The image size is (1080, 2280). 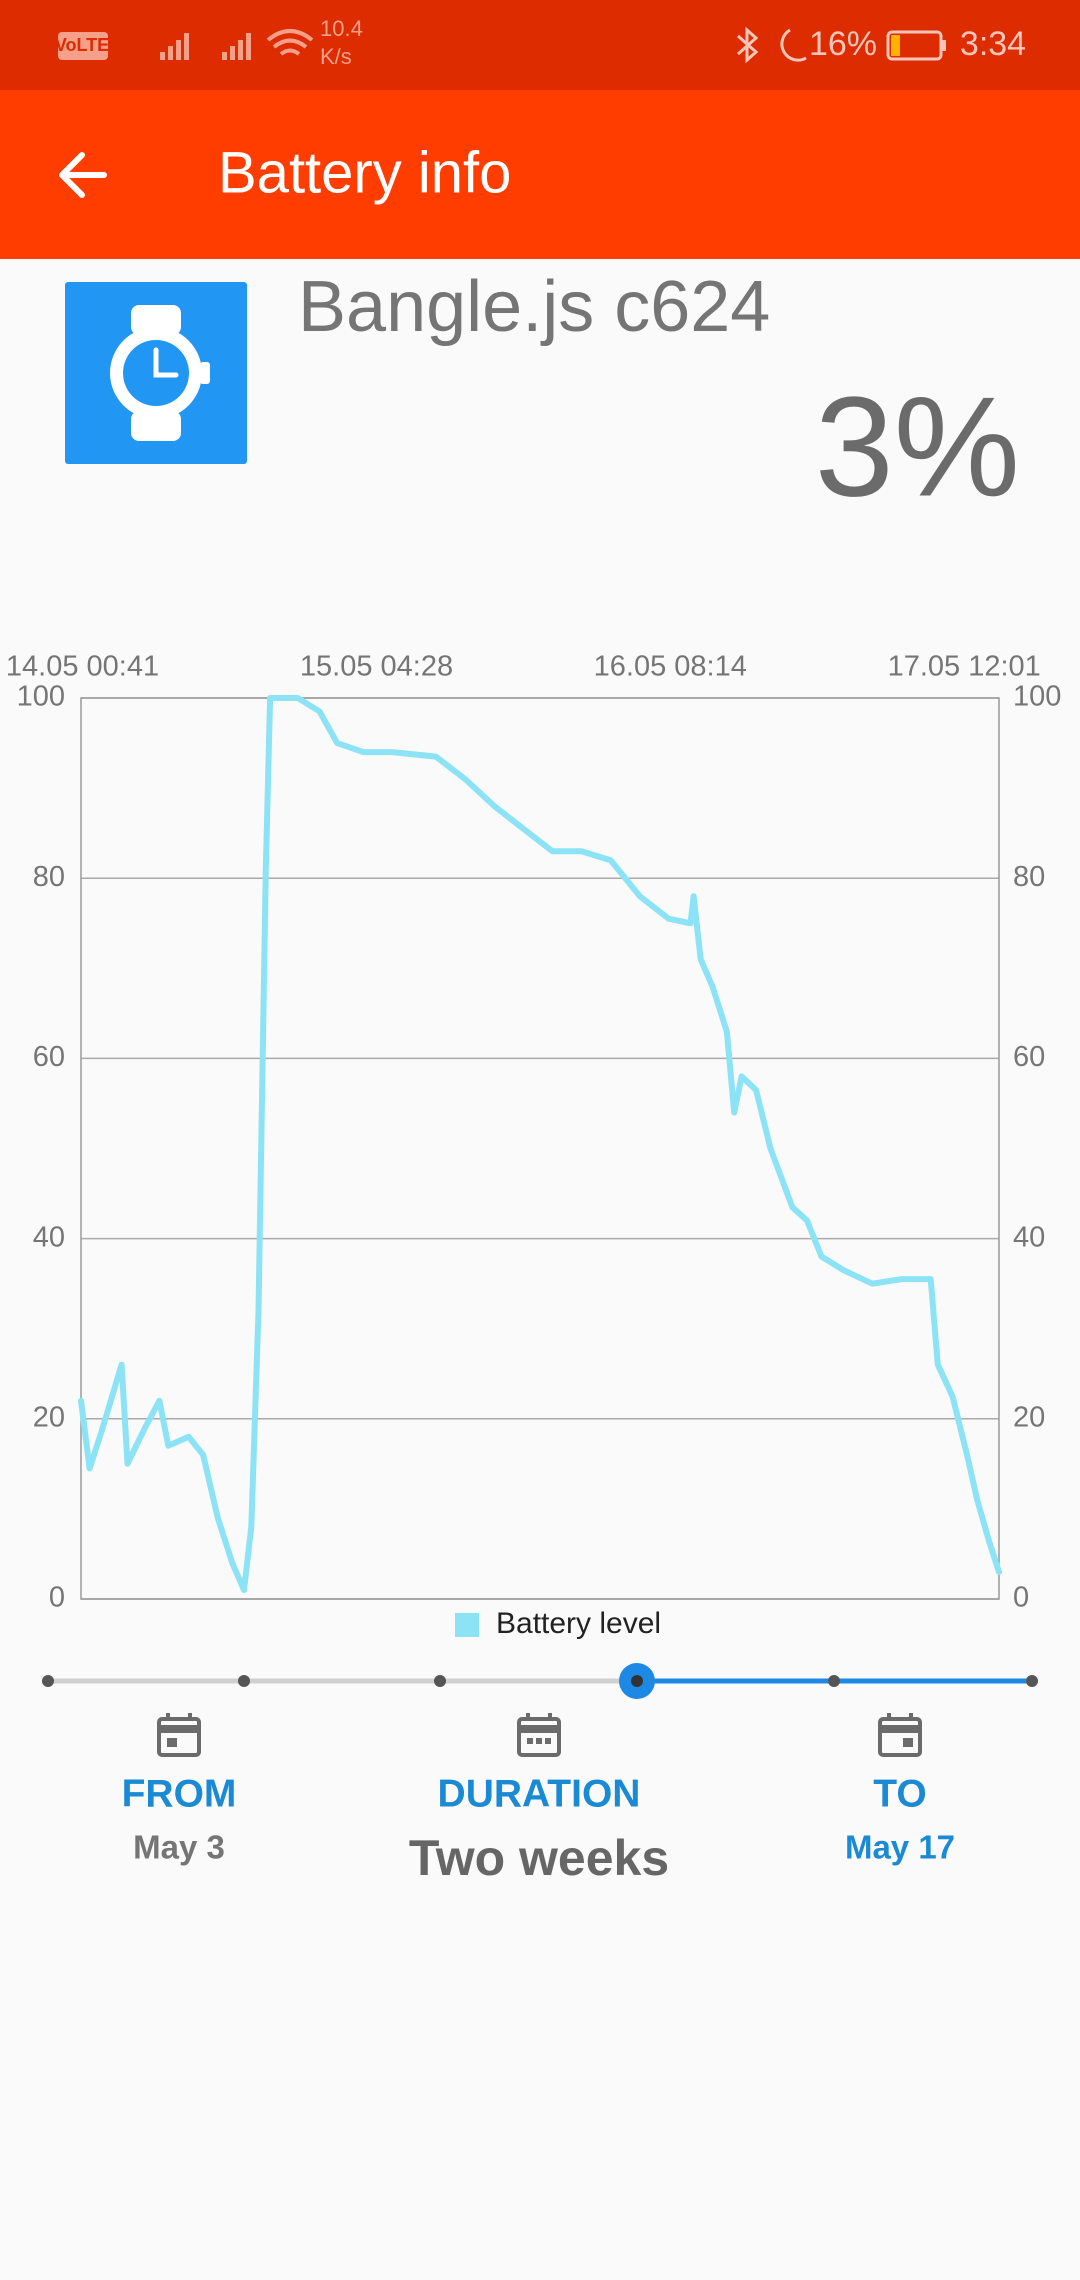 What do you see at coordinates (179, 1847) in the screenshot?
I see `from-value: May 3` at bounding box center [179, 1847].